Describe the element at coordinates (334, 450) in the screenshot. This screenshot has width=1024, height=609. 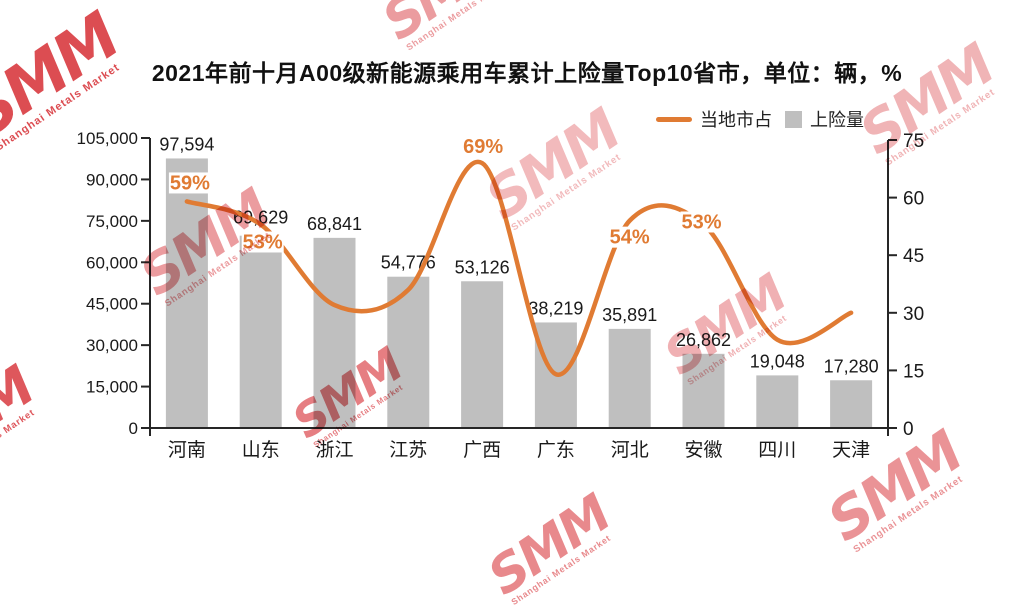
I see `category-label-2: 浙江` at that location.